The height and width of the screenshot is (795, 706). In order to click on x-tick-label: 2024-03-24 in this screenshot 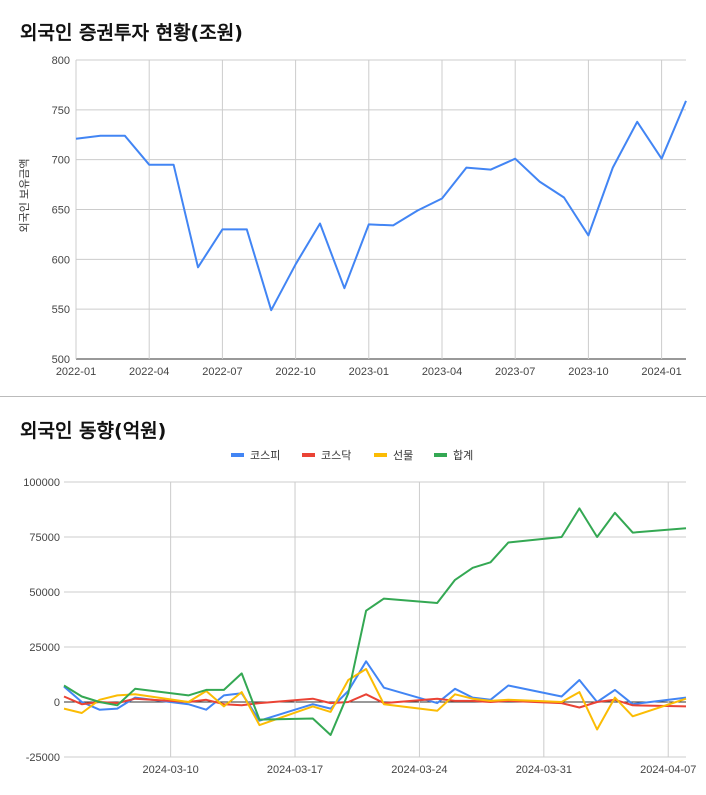, I will do `click(419, 770)`.